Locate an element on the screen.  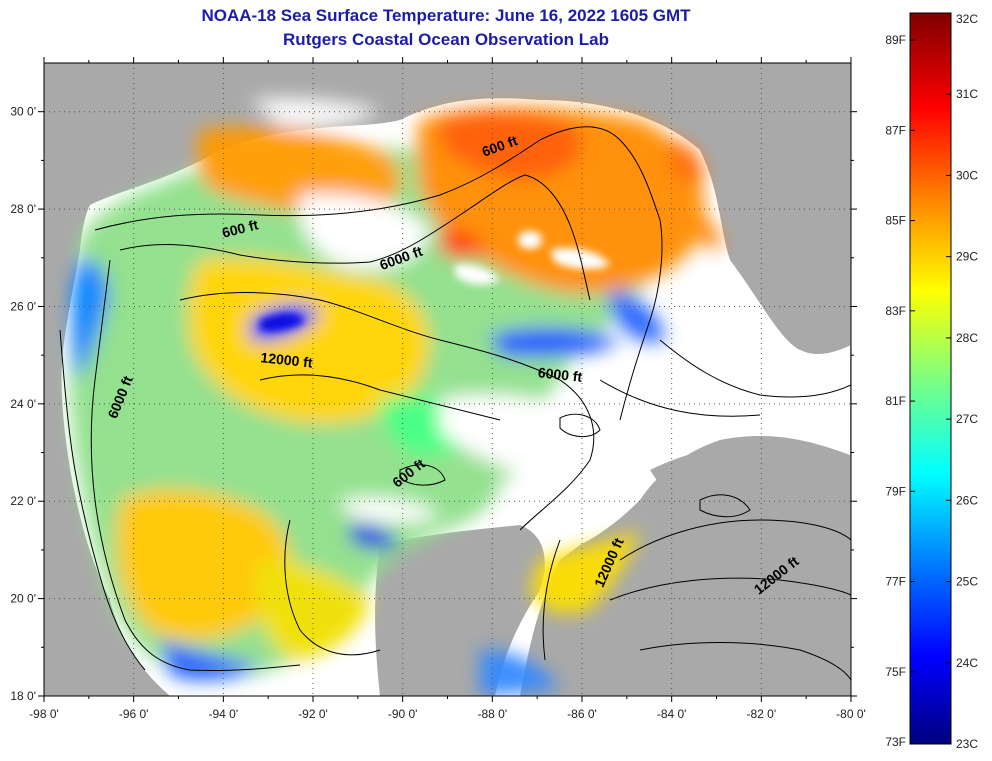
colorbar-c-label: 30C is located at coordinates (967, 175).